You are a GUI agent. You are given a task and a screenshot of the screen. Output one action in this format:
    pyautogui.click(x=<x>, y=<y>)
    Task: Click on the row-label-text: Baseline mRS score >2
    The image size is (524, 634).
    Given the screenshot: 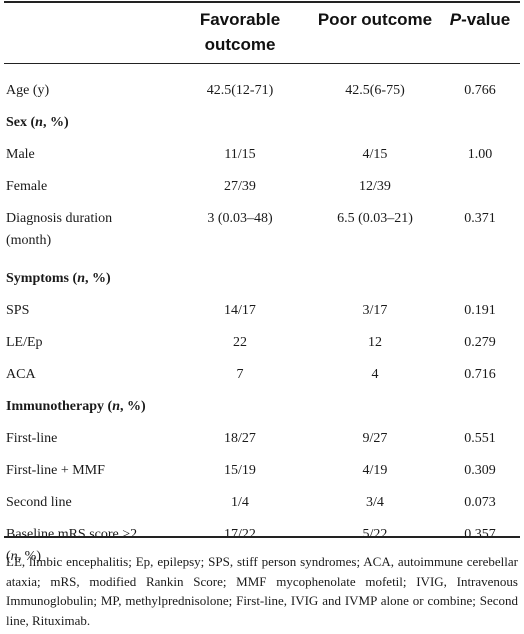 What is the action you would take?
    pyautogui.click(x=72, y=534)
    